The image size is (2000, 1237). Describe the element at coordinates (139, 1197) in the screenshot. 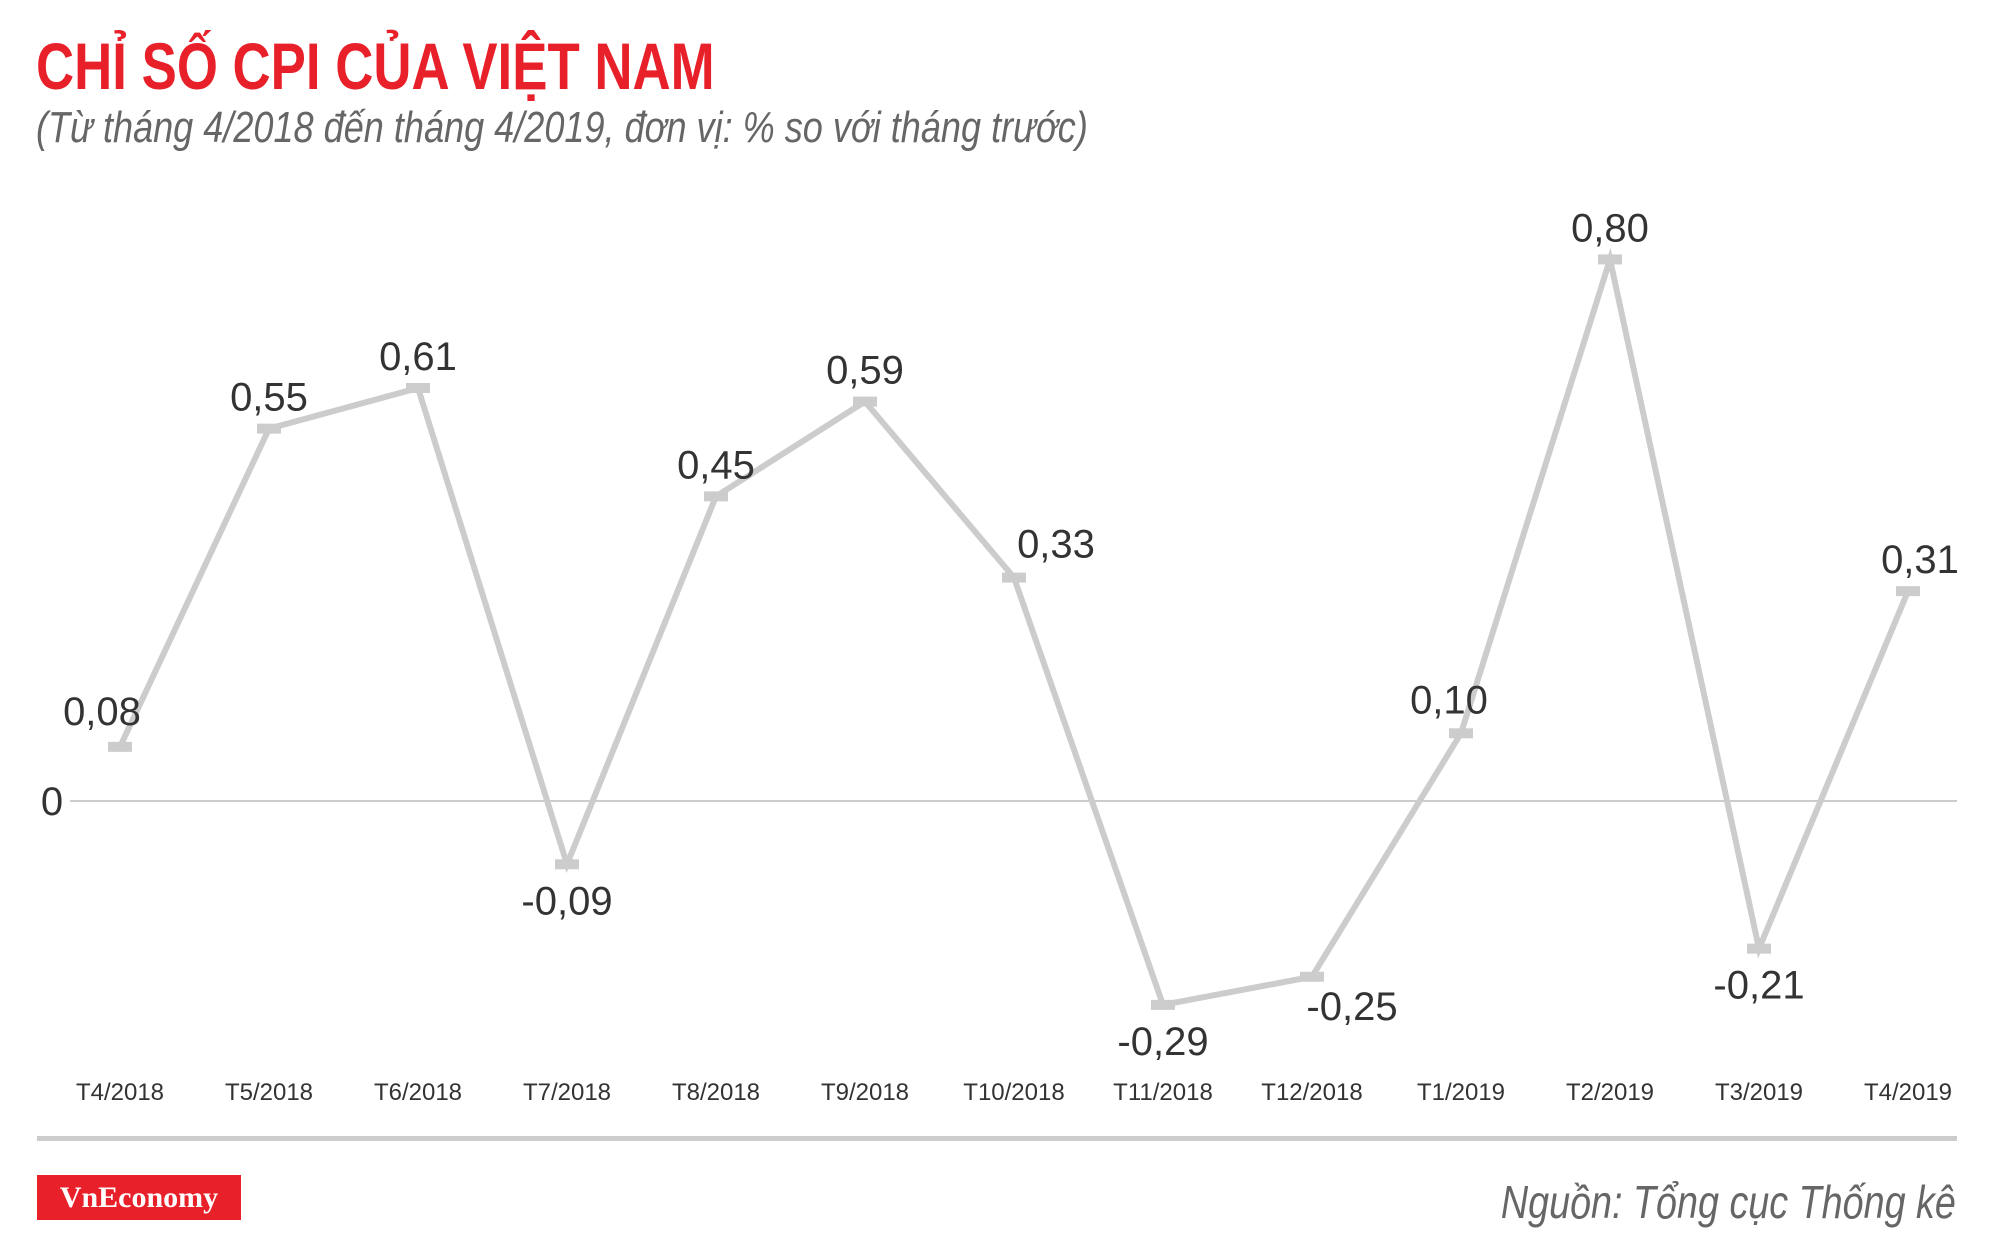

I see `vneconomy-logo: VnEconomy` at that location.